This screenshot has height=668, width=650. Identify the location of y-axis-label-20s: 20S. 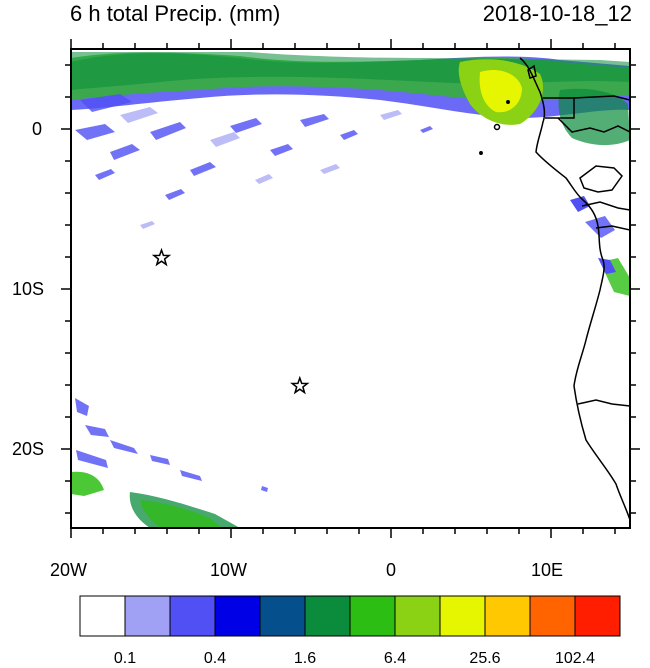
(28, 449).